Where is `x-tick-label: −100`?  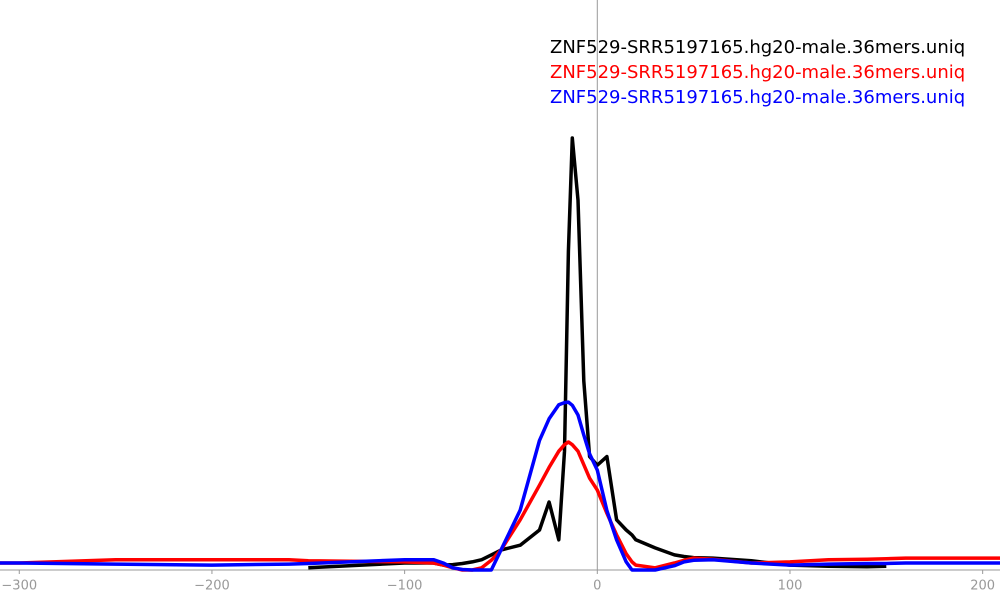 x-tick-label: −100 is located at coordinates (405, 586).